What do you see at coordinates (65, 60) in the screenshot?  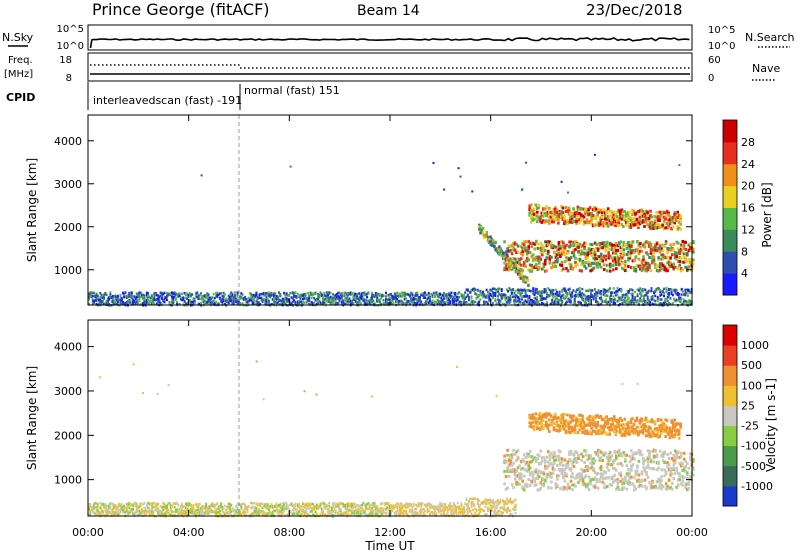 I see `freq-tick-top: 18` at bounding box center [65, 60].